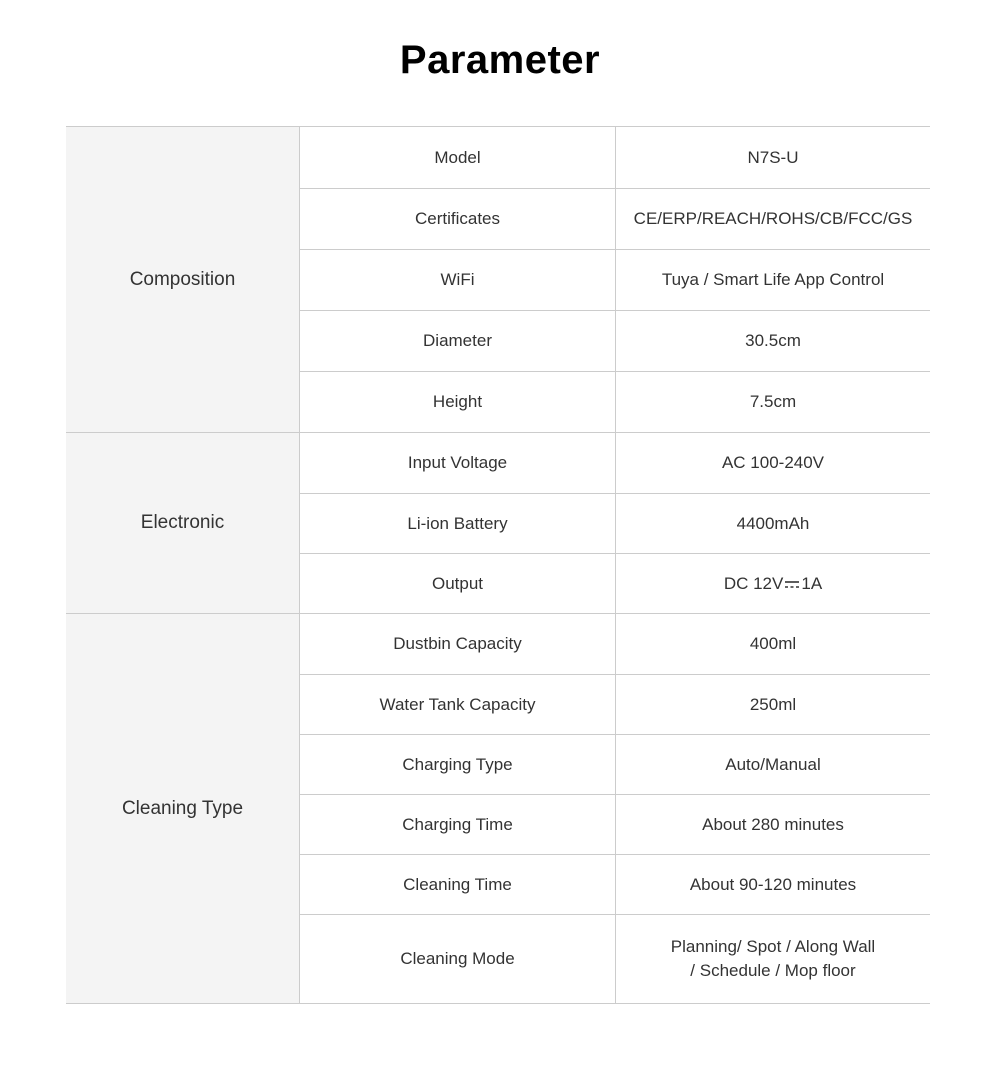  I want to click on spec-label: Li-ion Battery, so click(458, 523).